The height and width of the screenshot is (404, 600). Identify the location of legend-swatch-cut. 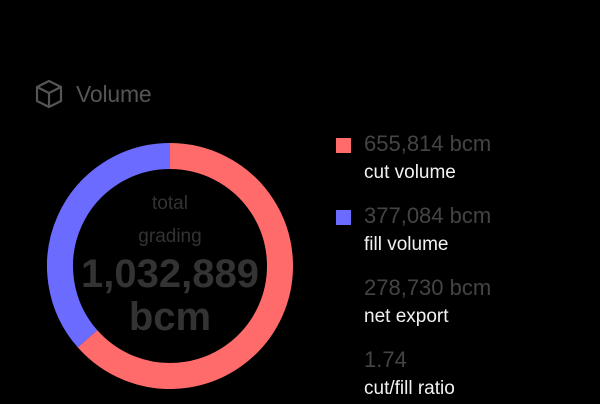
(343, 145).